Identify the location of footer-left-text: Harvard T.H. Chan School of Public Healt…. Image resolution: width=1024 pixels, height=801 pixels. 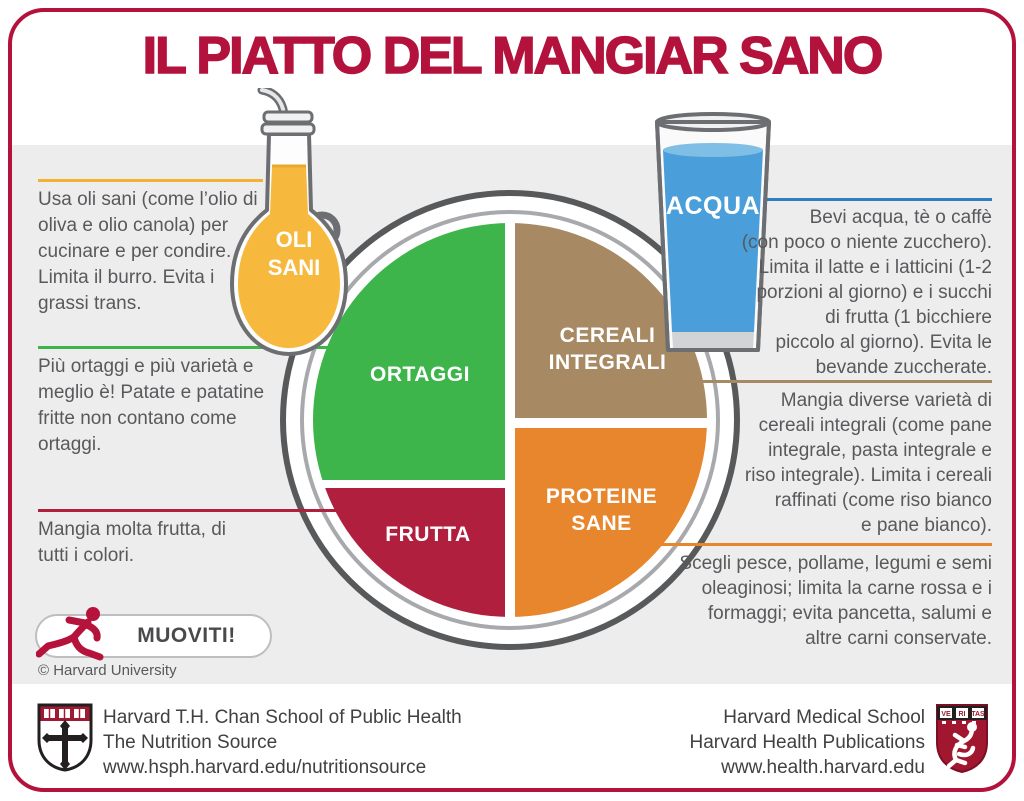
(282, 742).